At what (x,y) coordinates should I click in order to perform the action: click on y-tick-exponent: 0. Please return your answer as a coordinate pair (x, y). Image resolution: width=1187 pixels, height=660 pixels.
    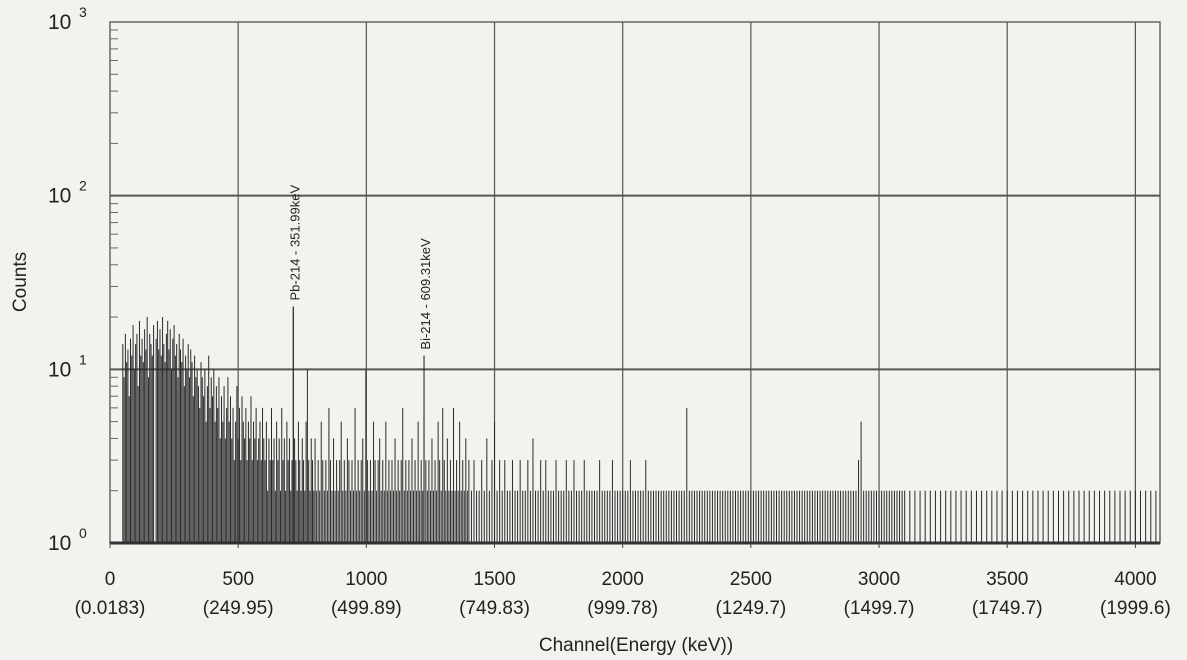
    Looking at the image, I should click on (83, 533).